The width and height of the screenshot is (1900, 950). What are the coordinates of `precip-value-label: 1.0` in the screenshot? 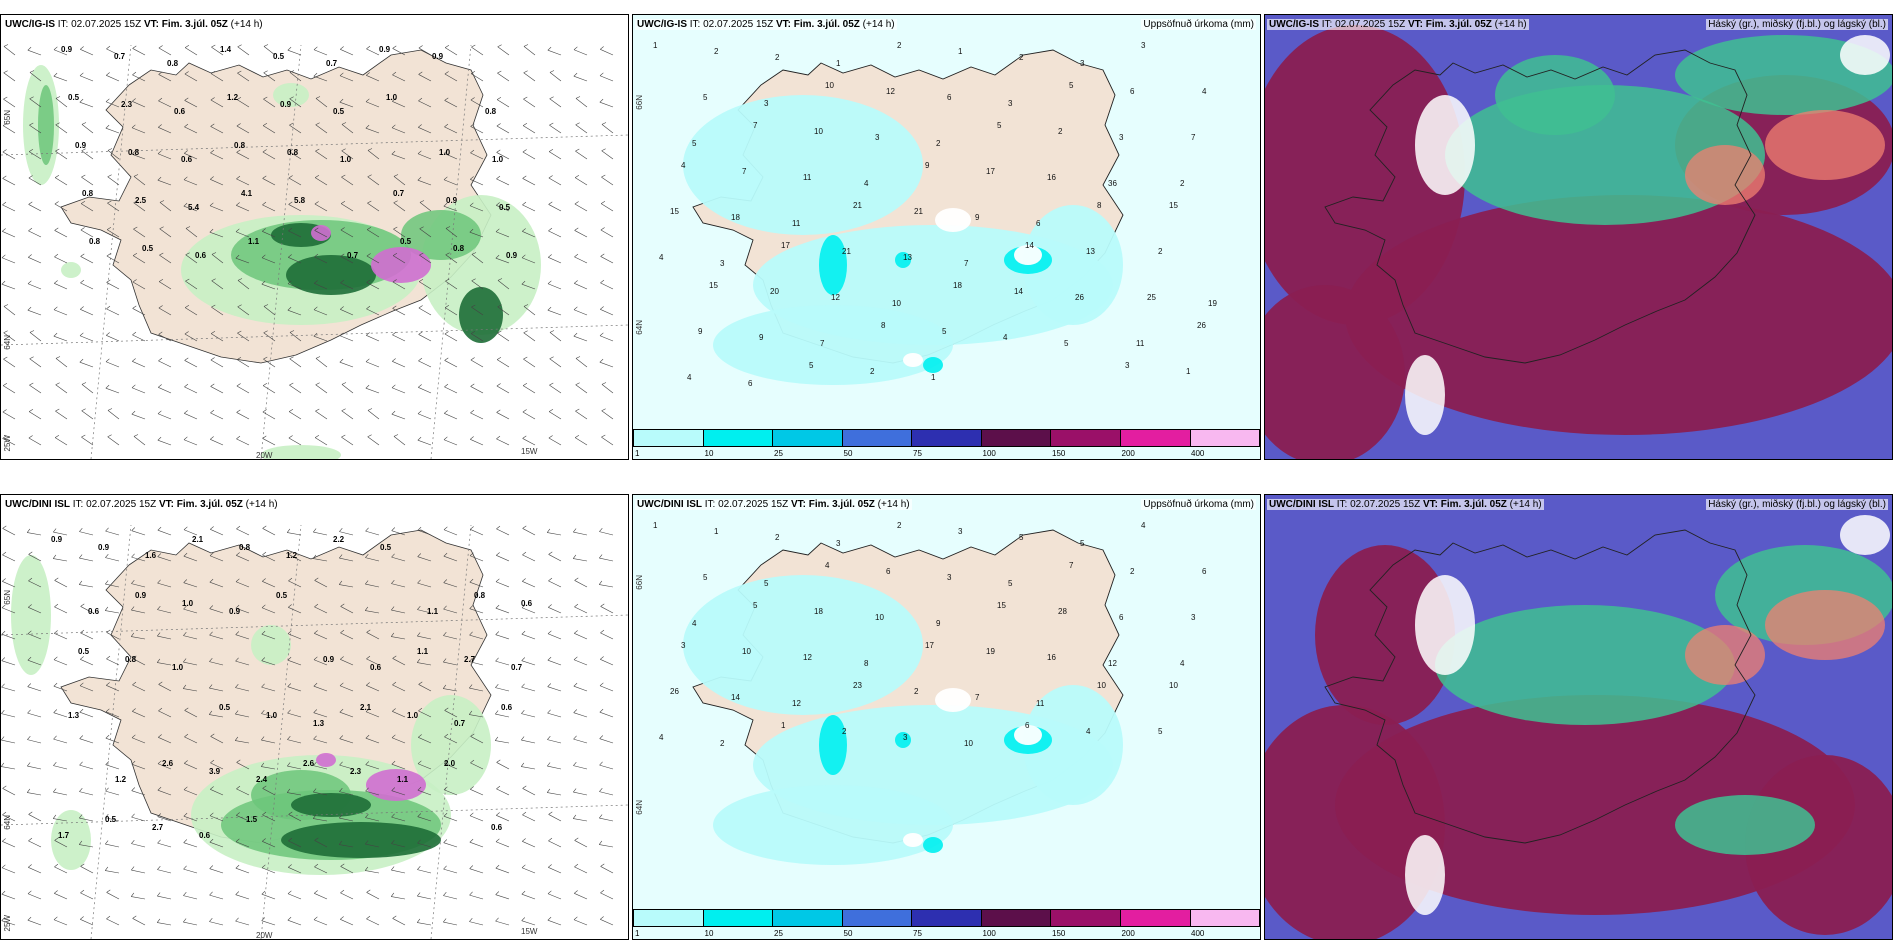 It's located at (346, 159).